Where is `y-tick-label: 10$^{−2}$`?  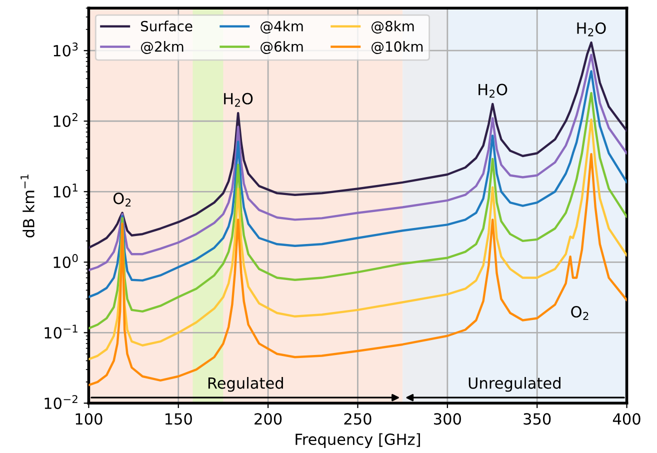 y-tick-label: 10$^{−2}$ is located at coordinates (61, 402).